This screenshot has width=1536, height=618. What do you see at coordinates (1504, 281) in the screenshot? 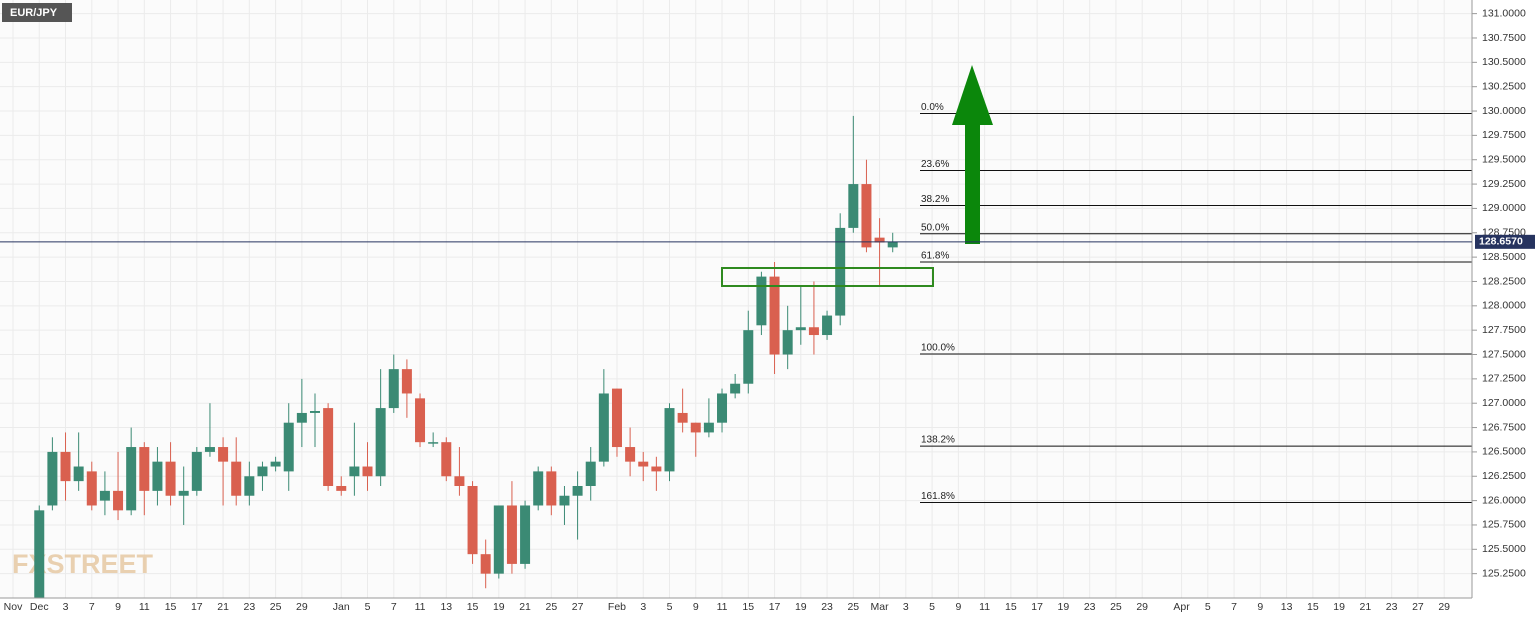
I see `y-tick-label: 128.2500` at bounding box center [1504, 281].